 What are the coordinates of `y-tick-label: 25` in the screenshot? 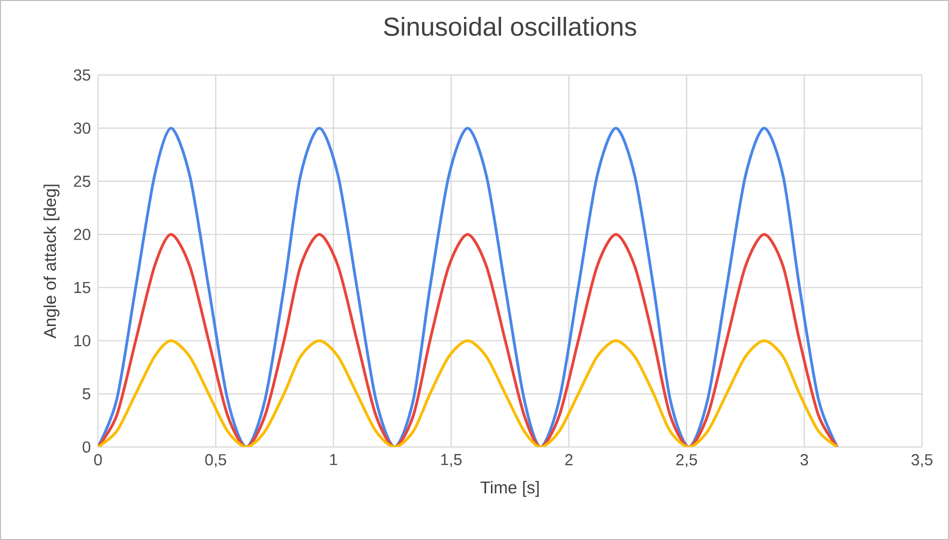 It's located at (82, 181).